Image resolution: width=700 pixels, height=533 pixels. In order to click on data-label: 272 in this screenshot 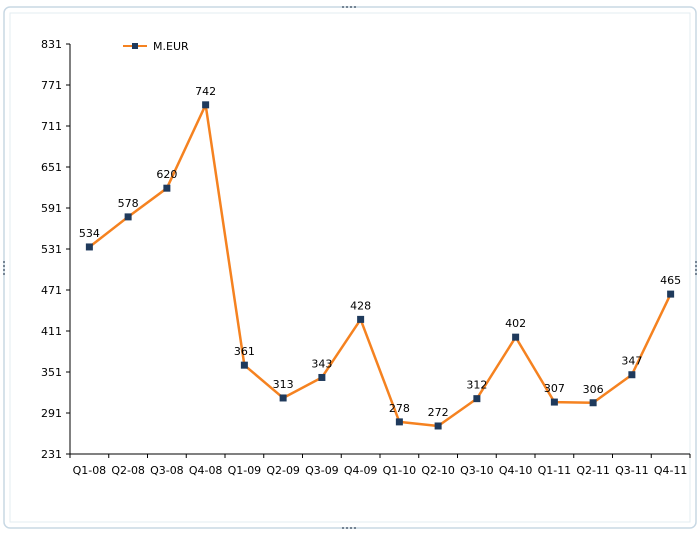, I will do `click(438, 412)`.